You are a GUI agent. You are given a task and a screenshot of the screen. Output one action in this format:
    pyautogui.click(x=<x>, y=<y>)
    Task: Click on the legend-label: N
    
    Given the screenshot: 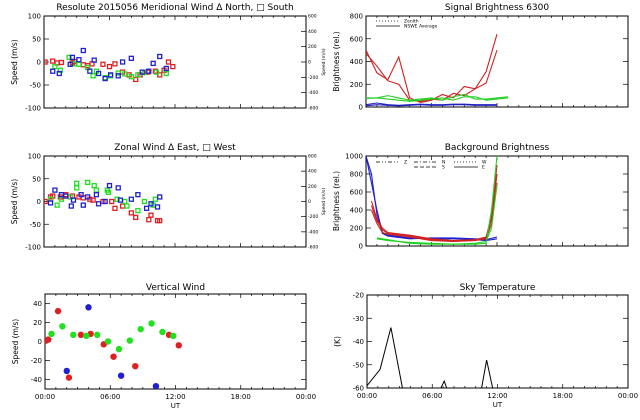 What is the action you would take?
    pyautogui.click(x=443, y=163)
    